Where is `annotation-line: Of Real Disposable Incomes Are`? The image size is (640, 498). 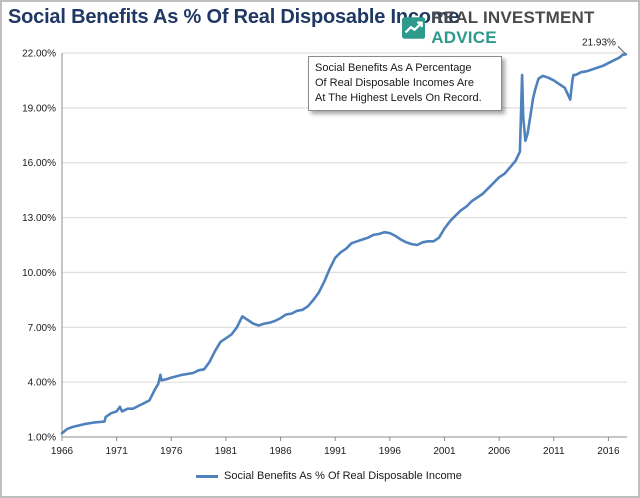
annotation-line: Of Real Disposable Incomes Are is located at coordinates (394, 83).